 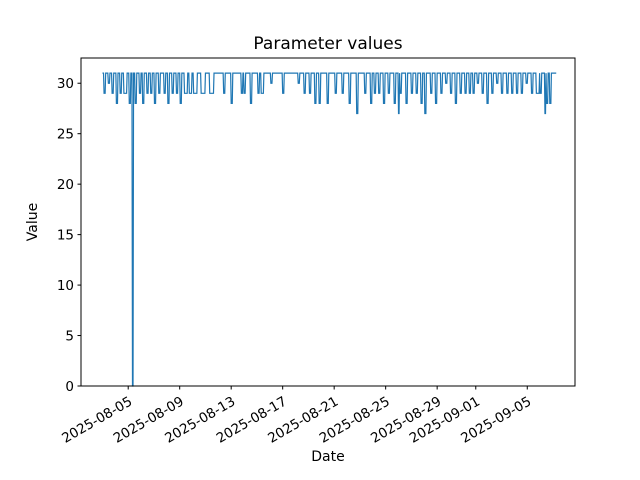 What do you see at coordinates (69, 387) in the screenshot?
I see `y-tick-label: 0` at bounding box center [69, 387].